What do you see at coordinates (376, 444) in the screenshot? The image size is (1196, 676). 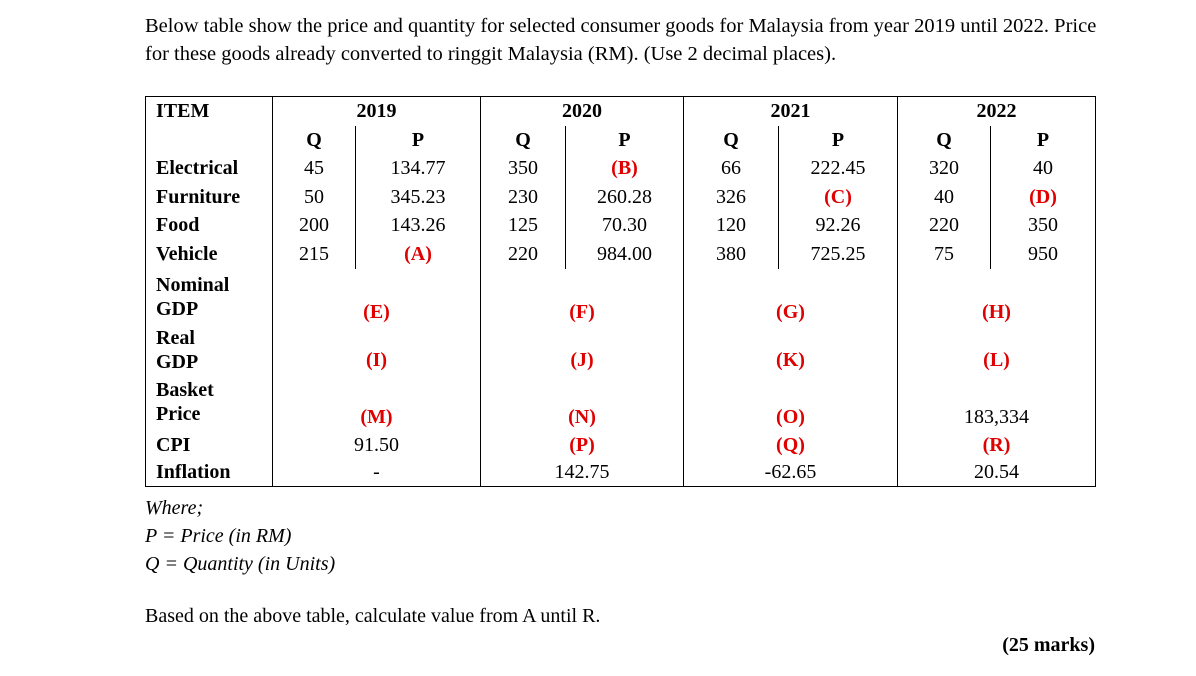 I see `cell-text: 91.50` at bounding box center [376, 444].